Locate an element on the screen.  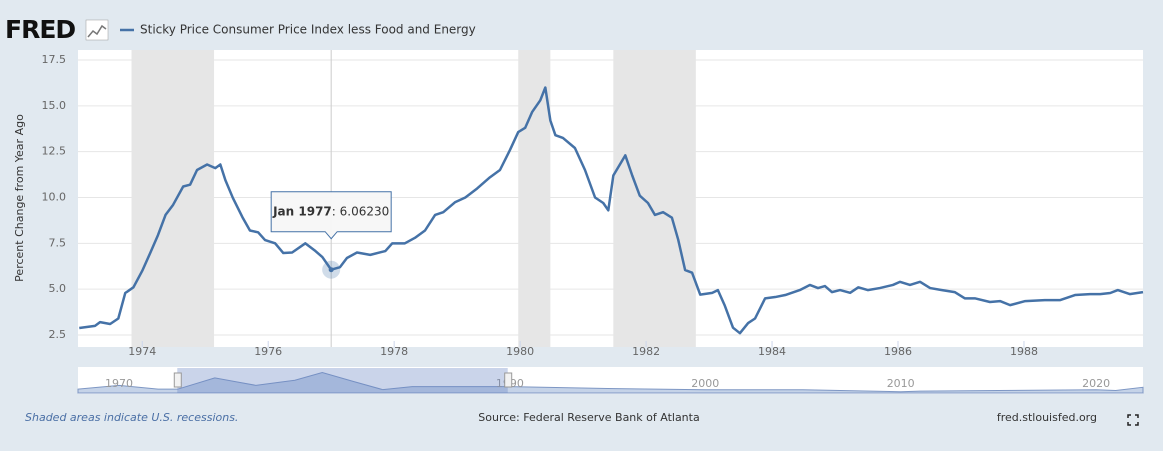
x-tick-label: 1980 is located at coordinates (520, 351).